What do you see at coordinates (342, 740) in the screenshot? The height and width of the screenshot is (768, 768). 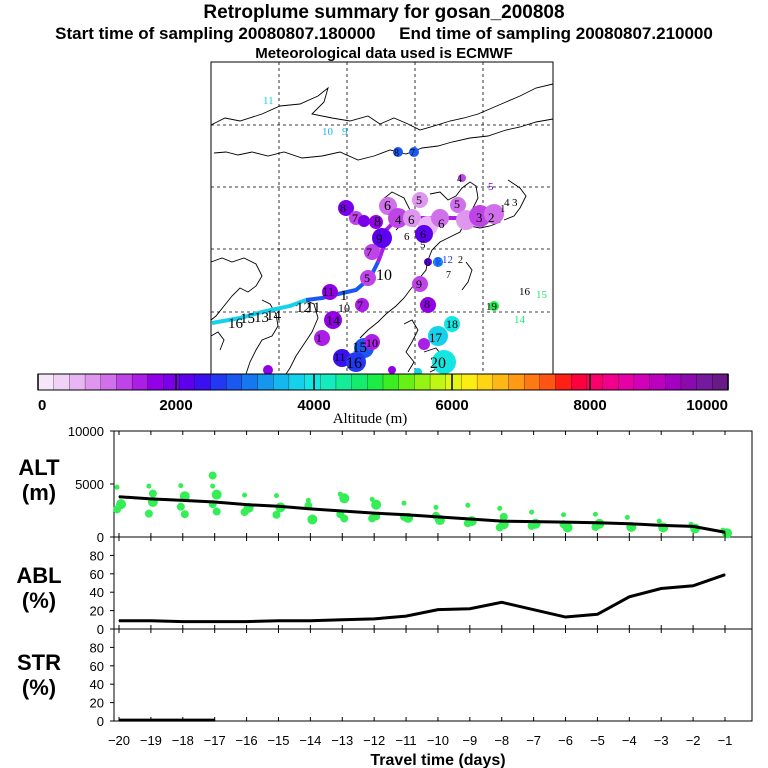 I see `x-tick-label: −13` at bounding box center [342, 740].